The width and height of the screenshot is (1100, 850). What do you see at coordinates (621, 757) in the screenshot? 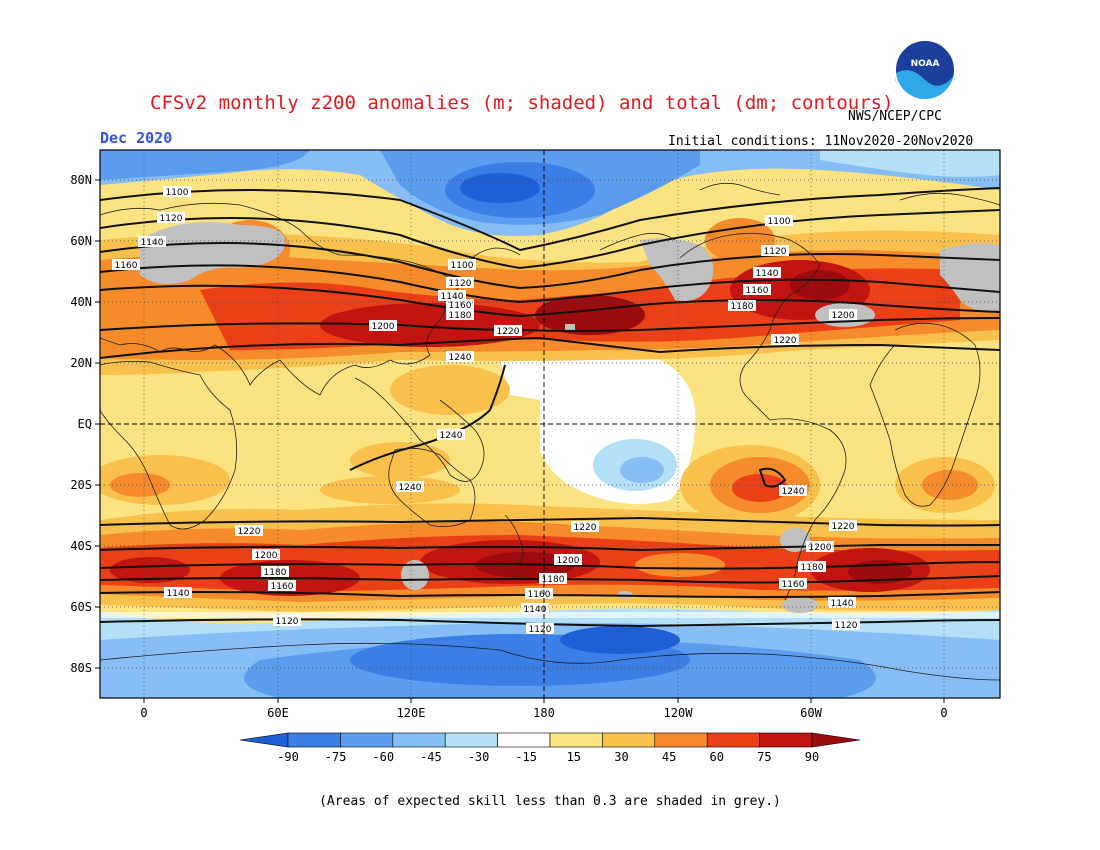
I see `colorbar-label: 30` at bounding box center [621, 757].